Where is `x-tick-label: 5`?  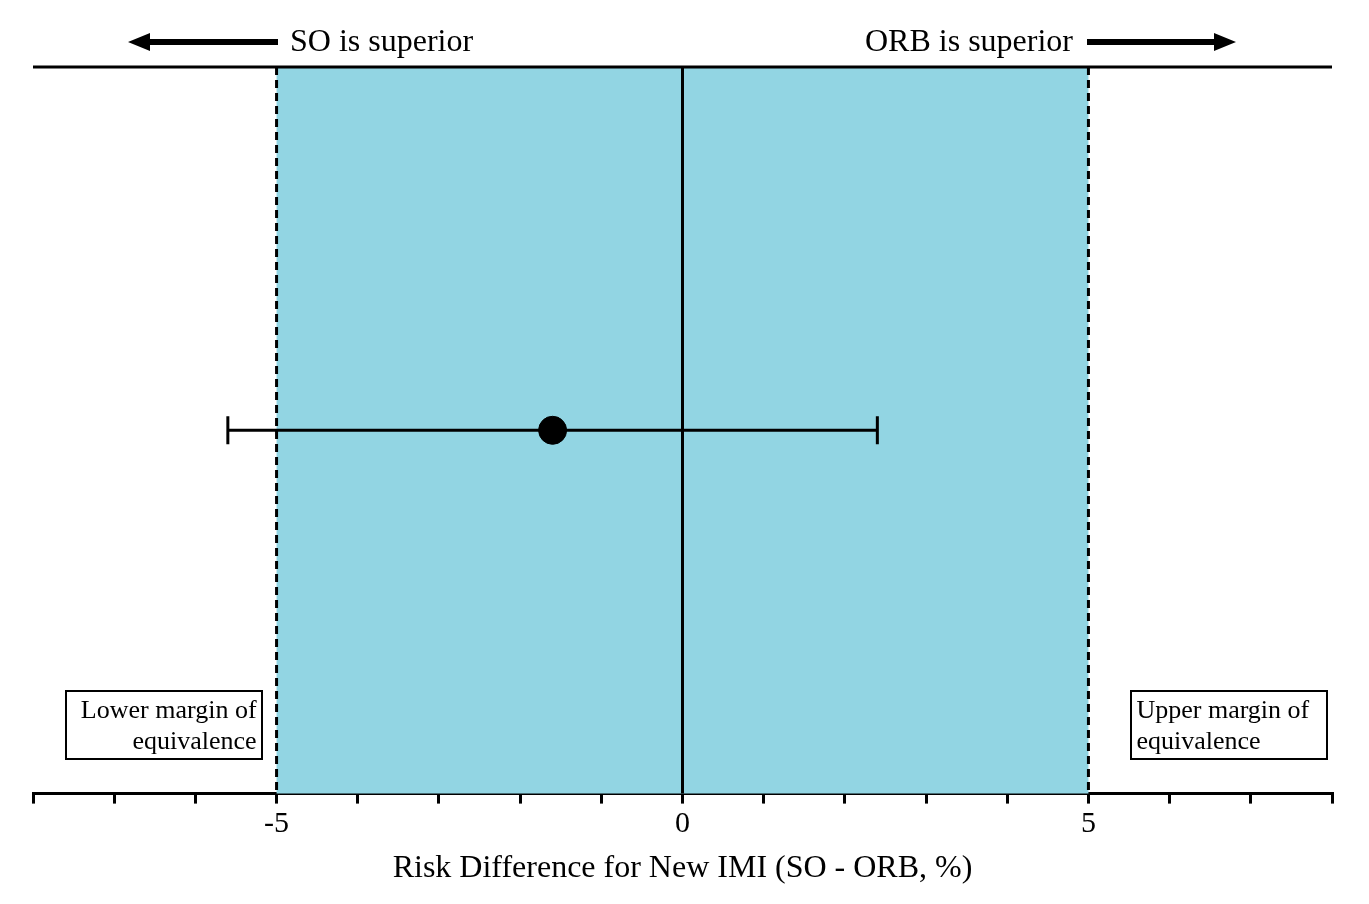
x-tick-label: 5 is located at coordinates (1088, 822).